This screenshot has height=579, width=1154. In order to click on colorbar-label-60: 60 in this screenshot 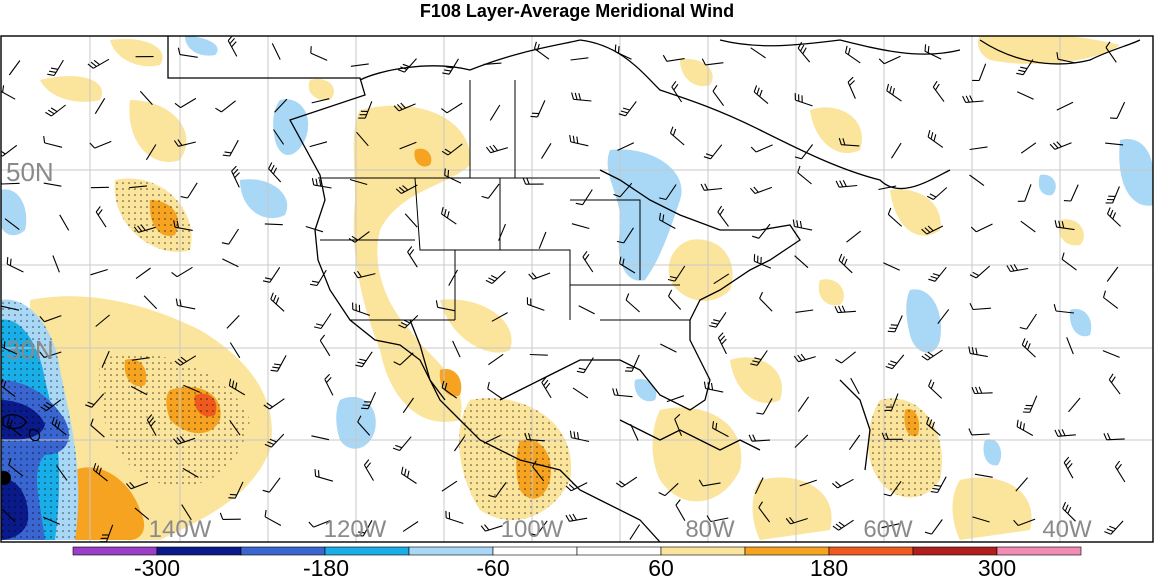, I will do `click(661, 567)`.